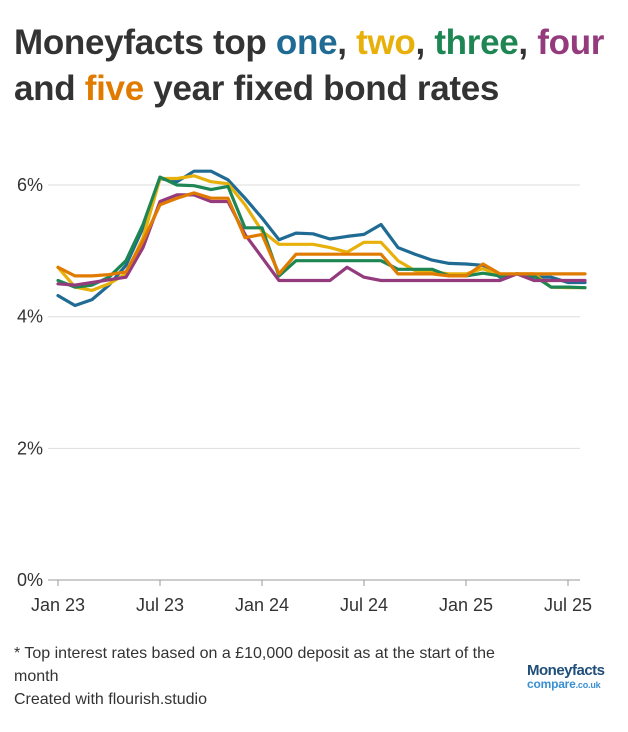  I want to click on series-line-five, so click(321, 234).